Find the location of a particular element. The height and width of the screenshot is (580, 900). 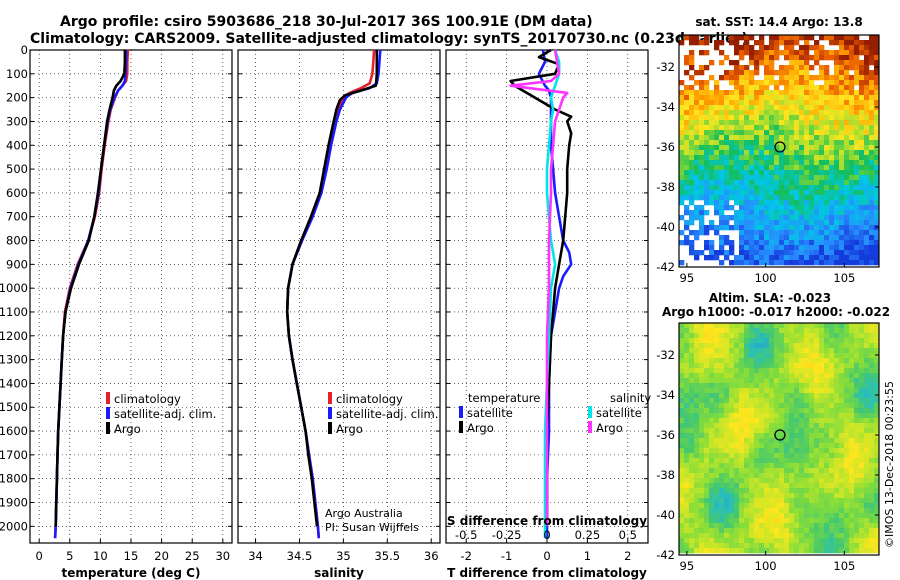

sst-map-title: sat. SST: 14.4 Argo: 13.8 is located at coordinates (778, 22).